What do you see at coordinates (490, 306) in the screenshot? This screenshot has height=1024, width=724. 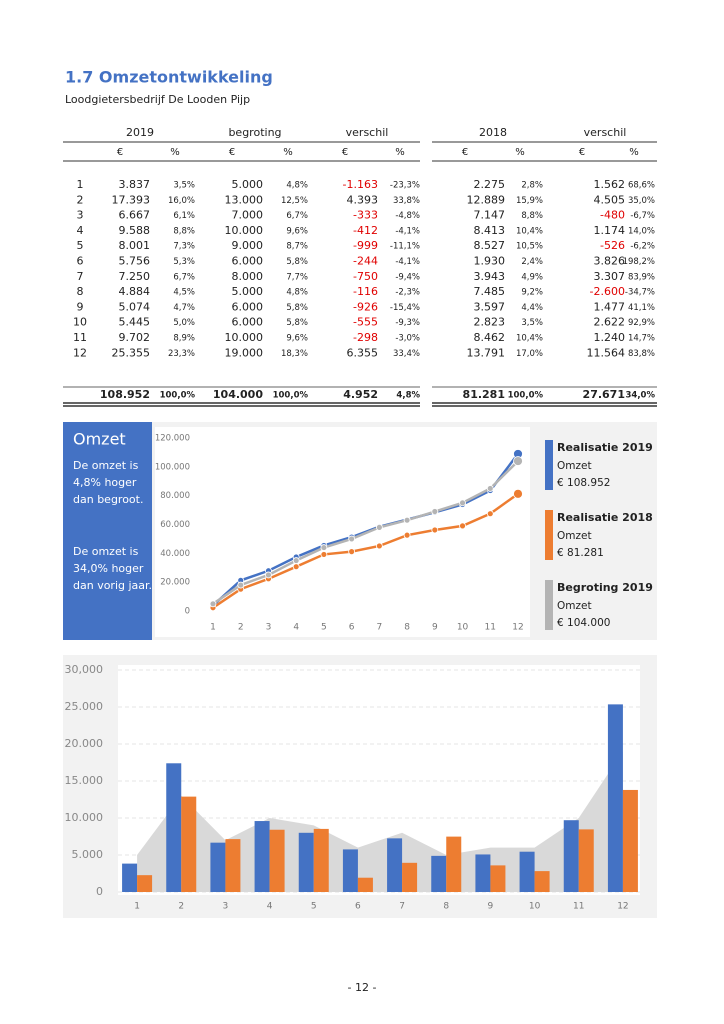 I see `table-cell: 3.597` at bounding box center [490, 306].